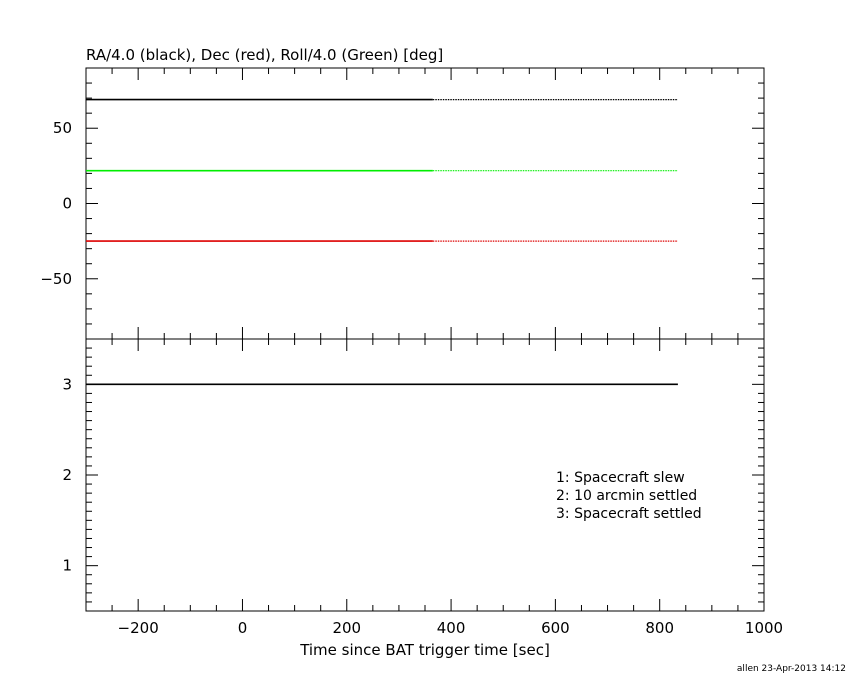 The height and width of the screenshot is (680, 850). What do you see at coordinates (626, 496) in the screenshot?
I see `annotation-2: 2: 10 arcmin settled` at bounding box center [626, 496].